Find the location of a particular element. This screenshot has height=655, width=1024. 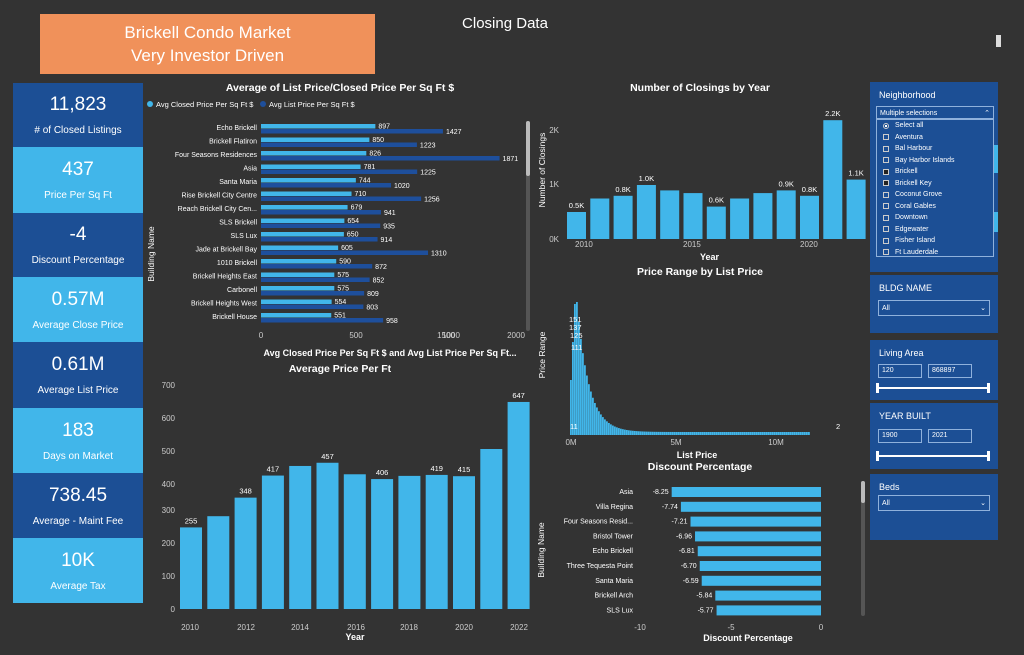

year-built-slicer: YEAR BUILT 1900 2021 is located at coordinates (934, 436).